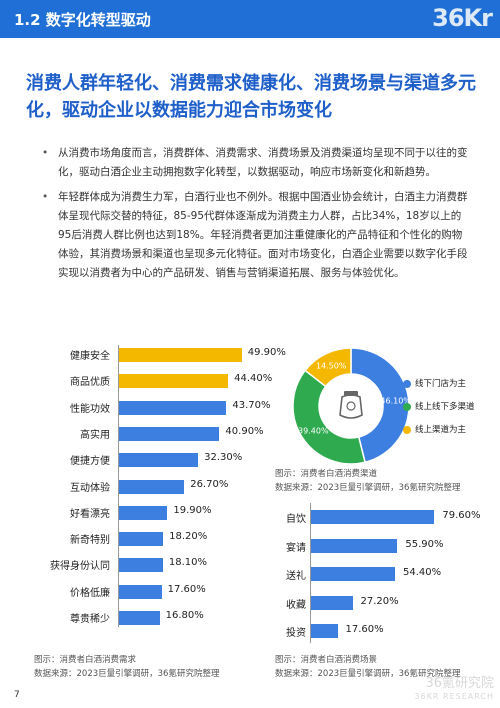  I want to click on bar-label: 收藏, so click(296, 605).